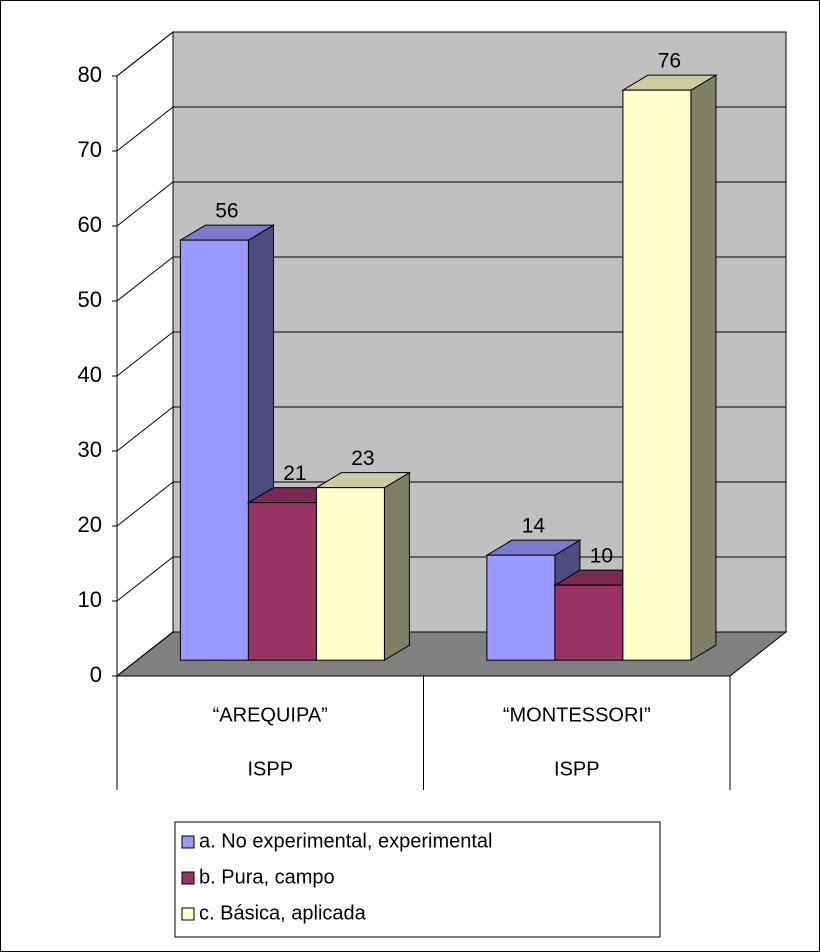 The height and width of the screenshot is (952, 820). Describe the element at coordinates (90, 224) in the screenshot. I see `y-tick-label: 60` at that location.